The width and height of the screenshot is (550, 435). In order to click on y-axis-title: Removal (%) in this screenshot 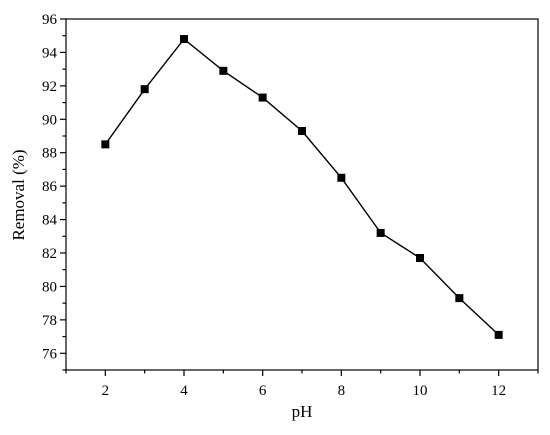, I will do `click(18, 194)`.